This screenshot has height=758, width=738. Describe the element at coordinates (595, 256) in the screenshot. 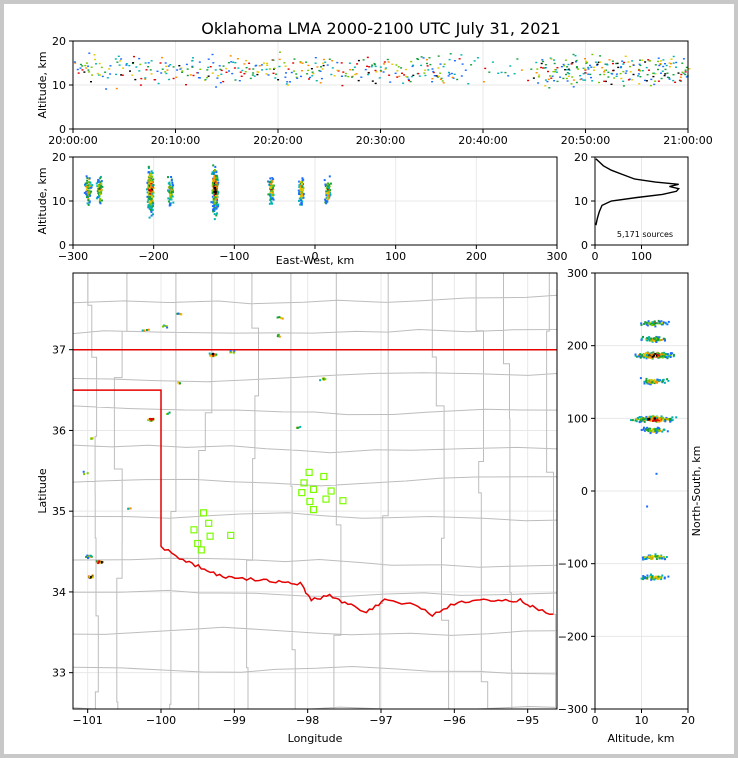

I see `count-tick-label: 0` at that location.